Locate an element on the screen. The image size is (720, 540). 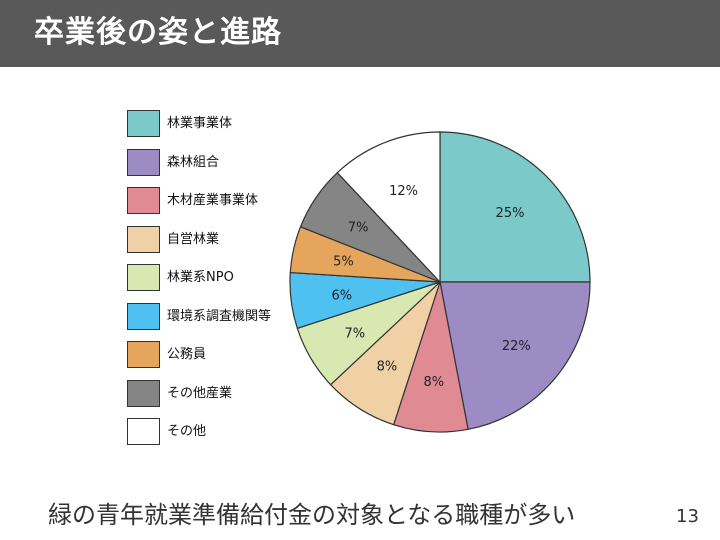
page-title: 卒業後の姿と進路 is located at coordinates (158, 32).